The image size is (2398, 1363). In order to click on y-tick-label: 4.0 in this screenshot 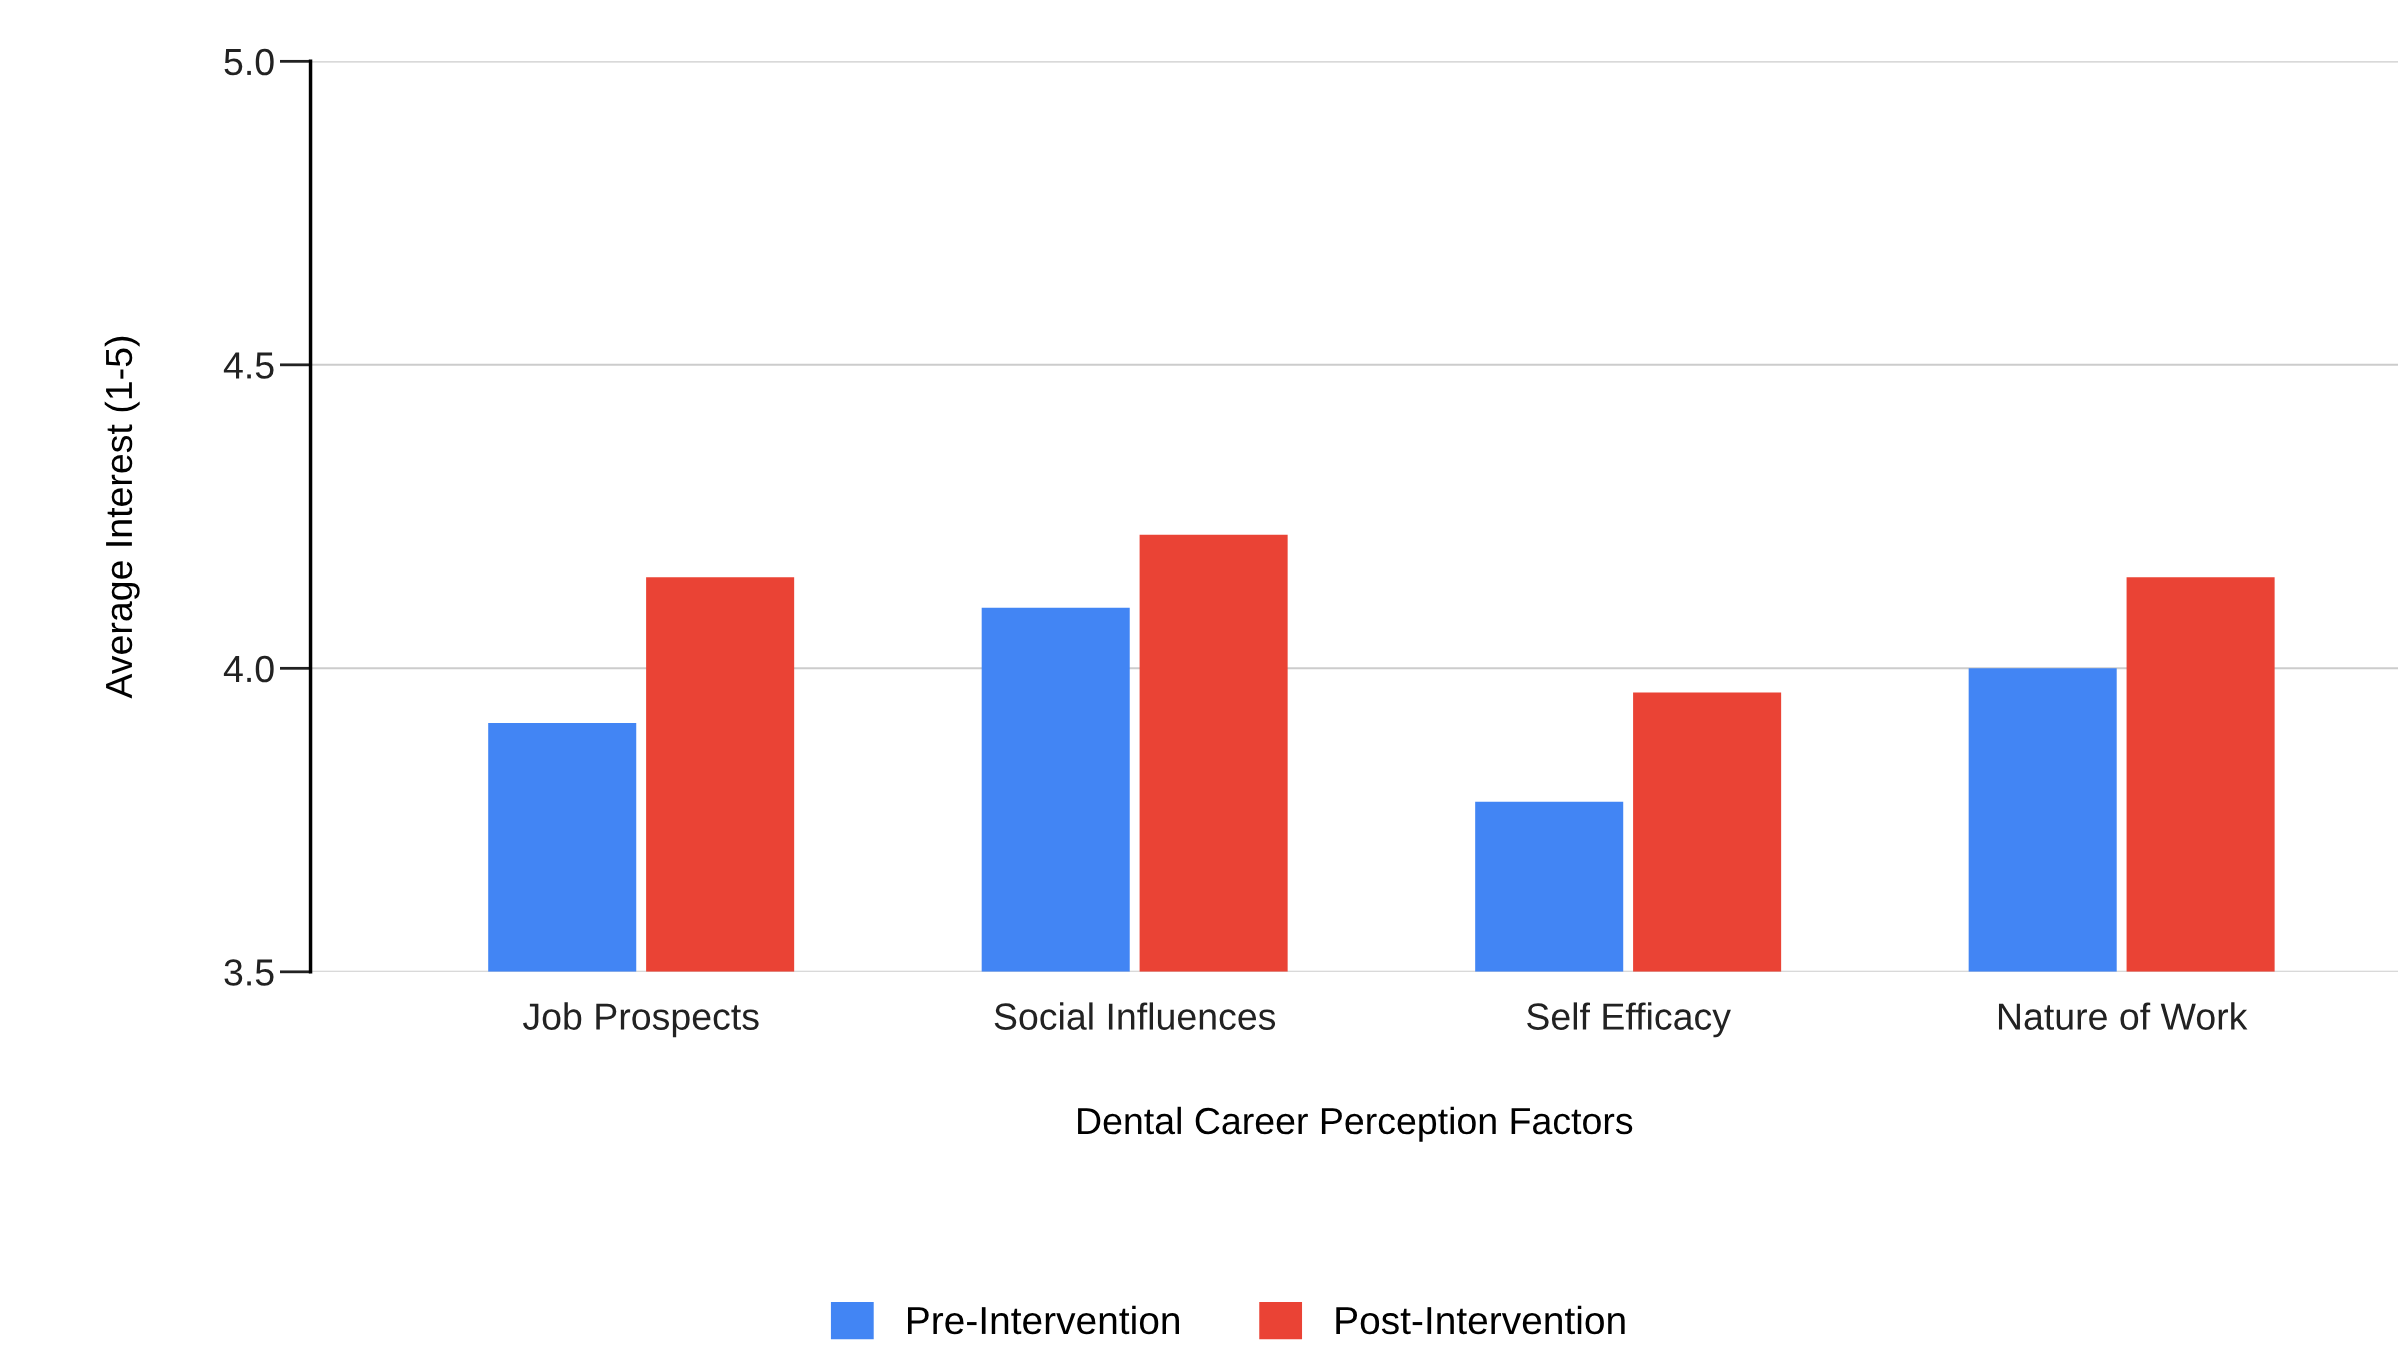, I will do `click(248, 669)`.